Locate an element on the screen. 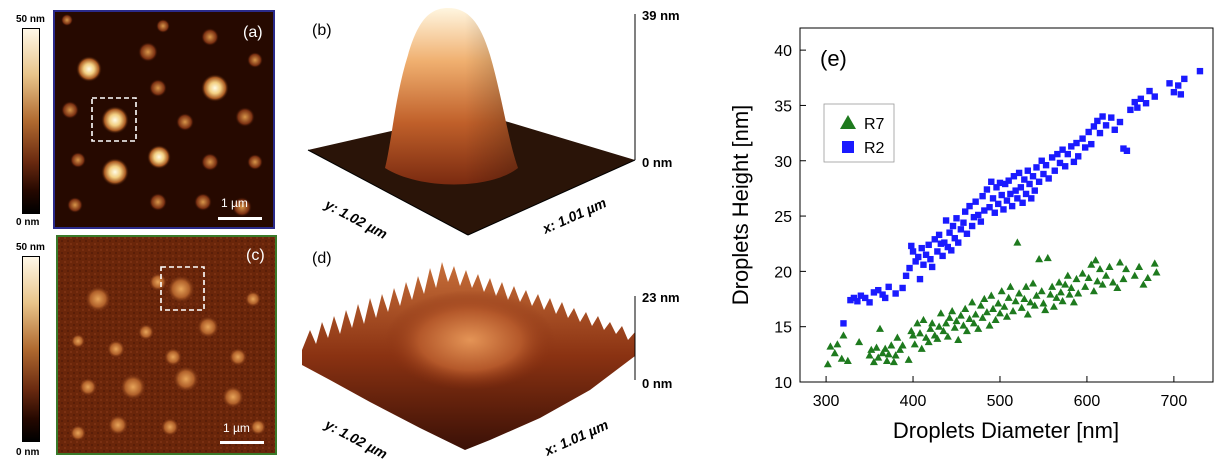 The height and width of the screenshot is (471, 1225). legend-marker-R2 is located at coordinates (848, 147).